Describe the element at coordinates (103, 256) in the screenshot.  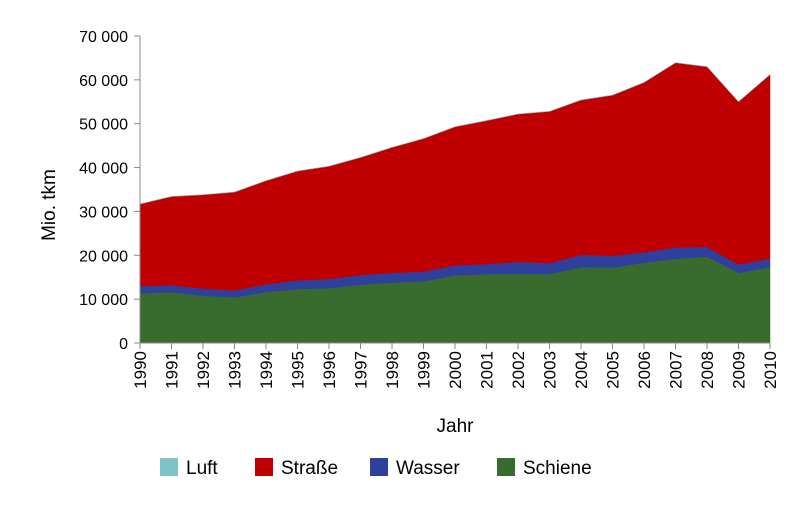
I see `y-tick-label: 20 000` at that location.